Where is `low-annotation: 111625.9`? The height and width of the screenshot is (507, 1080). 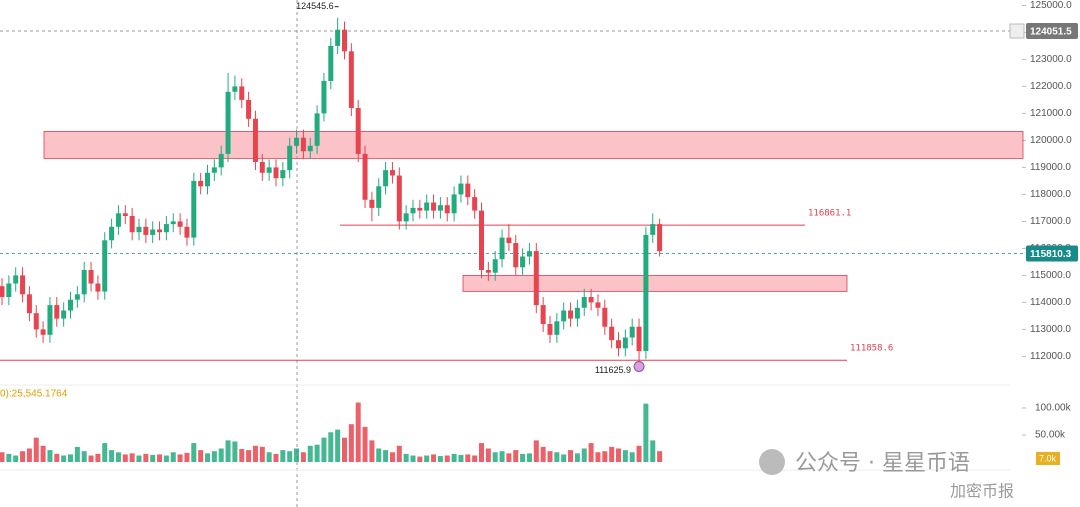 low-annotation: 111625.9 is located at coordinates (613, 370).